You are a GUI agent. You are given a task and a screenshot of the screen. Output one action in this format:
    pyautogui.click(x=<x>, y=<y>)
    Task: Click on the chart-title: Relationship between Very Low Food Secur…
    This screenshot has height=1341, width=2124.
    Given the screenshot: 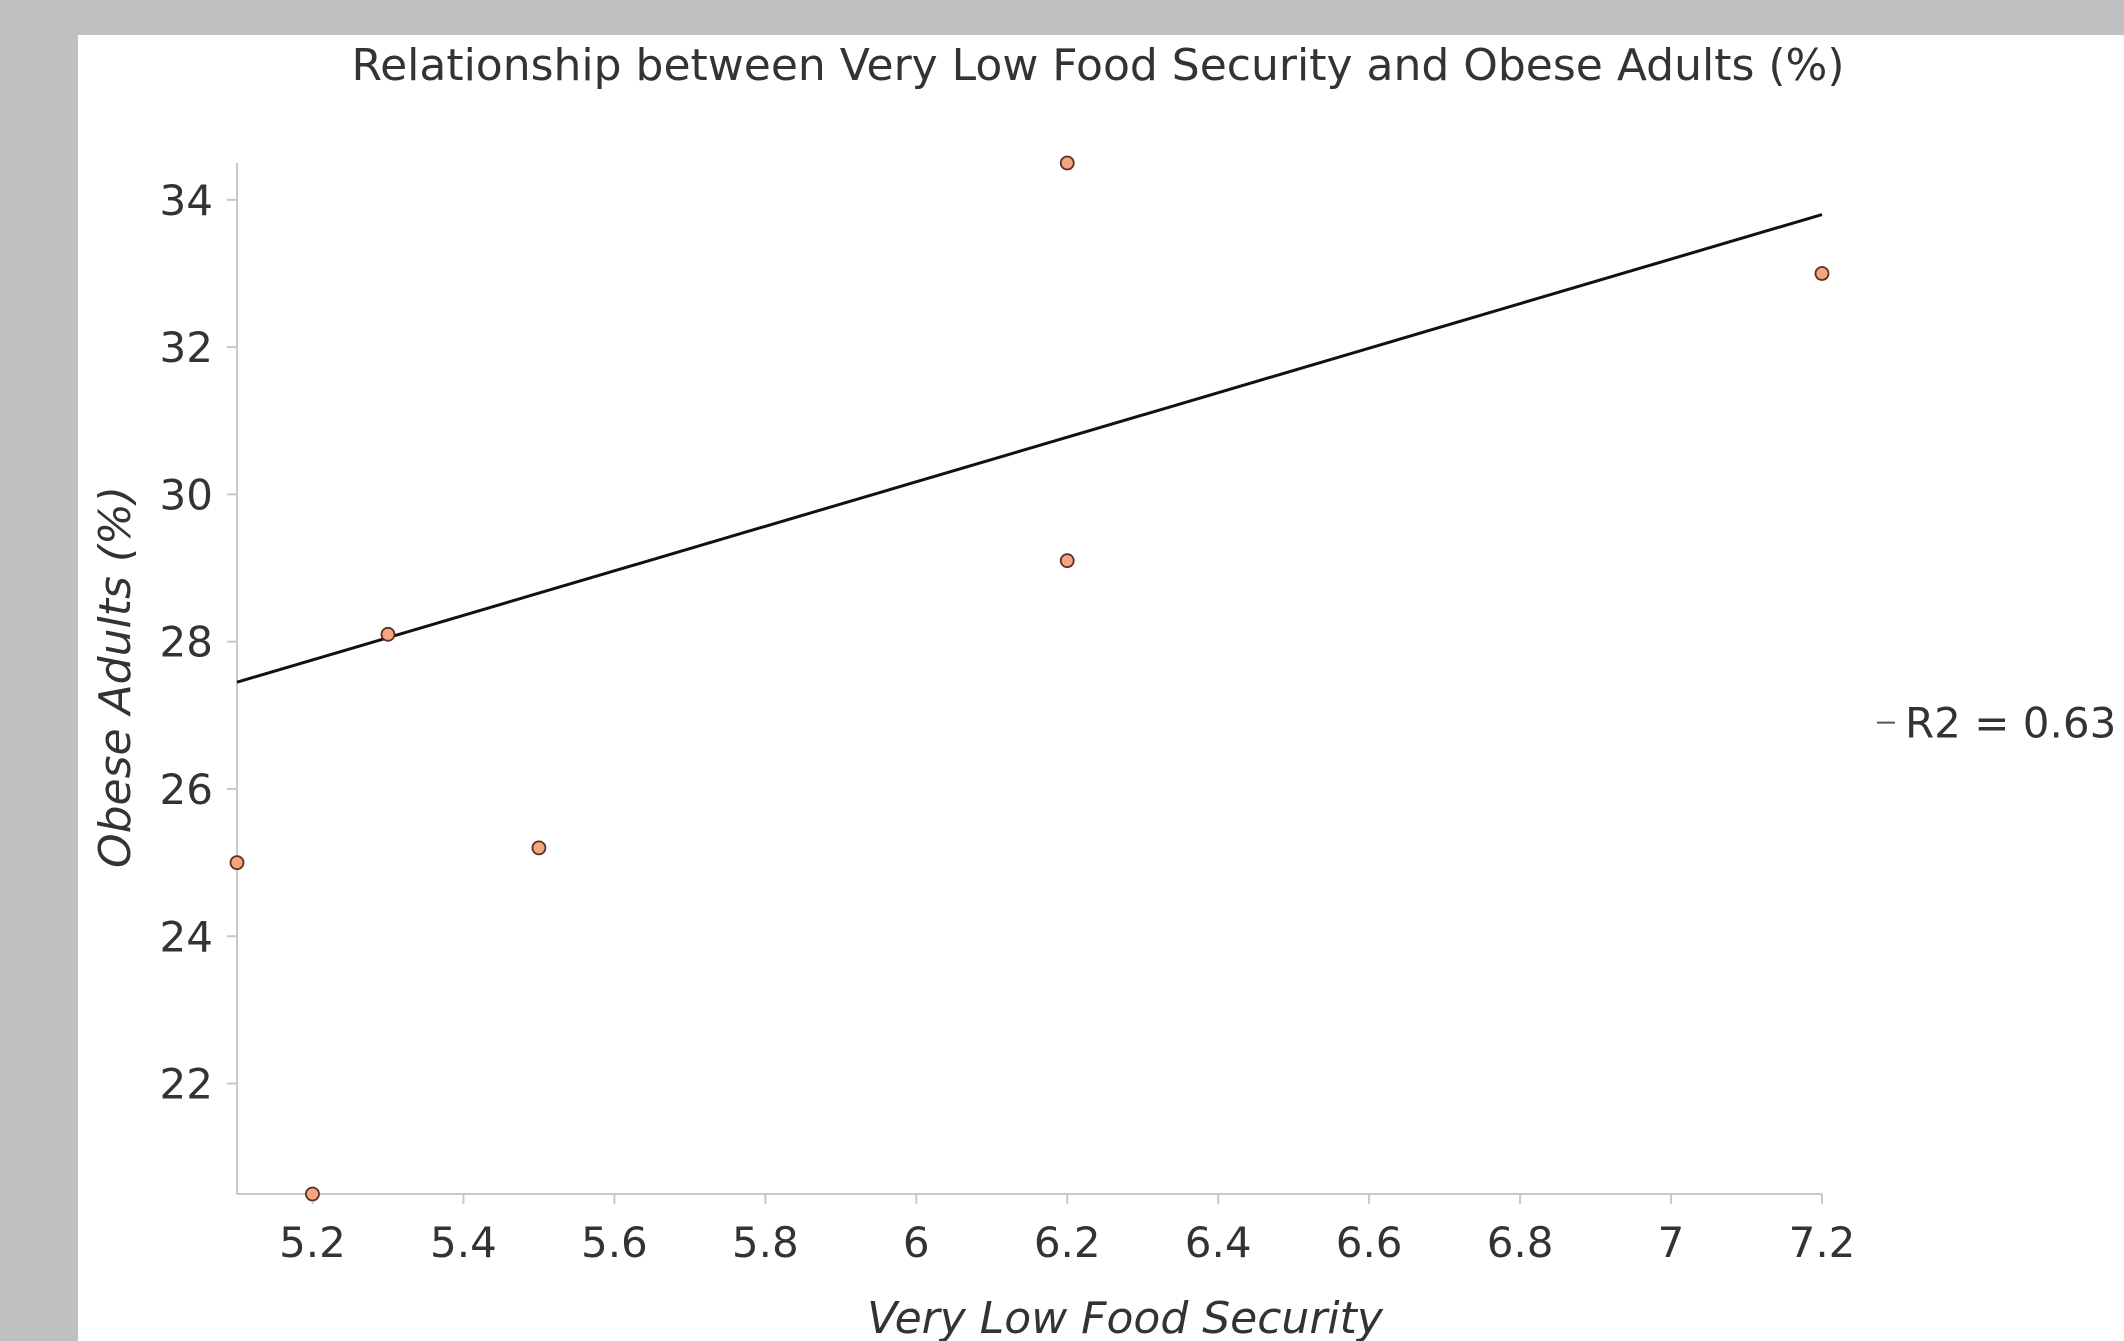 What is the action you would take?
    pyautogui.click(x=1097, y=65)
    